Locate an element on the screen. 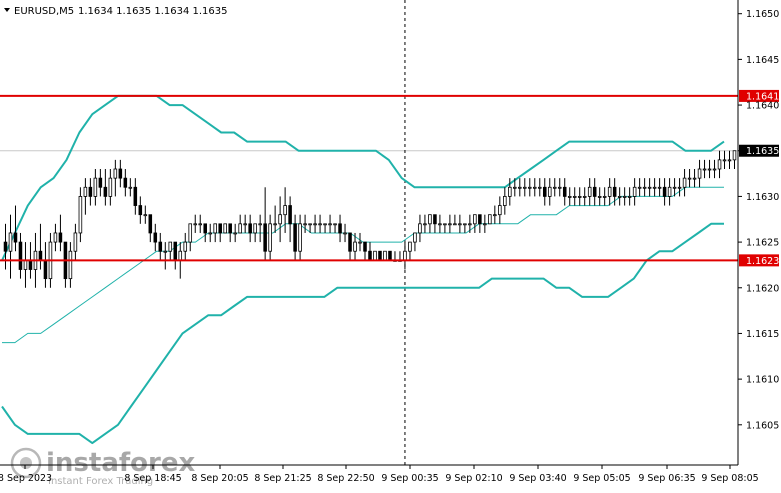 This screenshot has height=493, width=781. time-tick-label: 9 Sep 08:05 is located at coordinates (729, 478).